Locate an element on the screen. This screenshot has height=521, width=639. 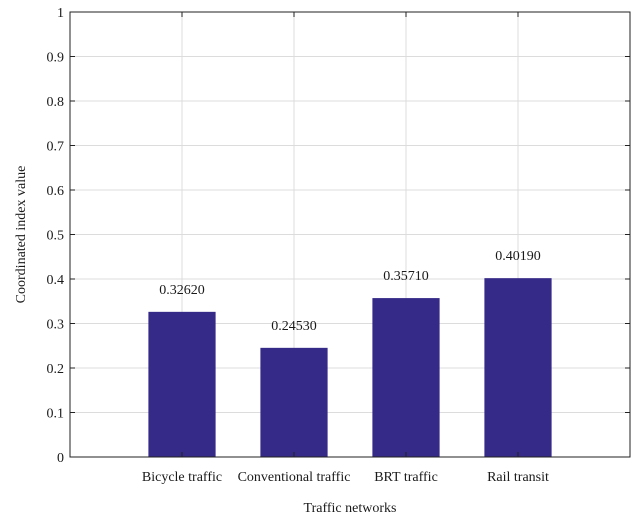
x-tick-label: BRT traffic is located at coordinates (406, 477).